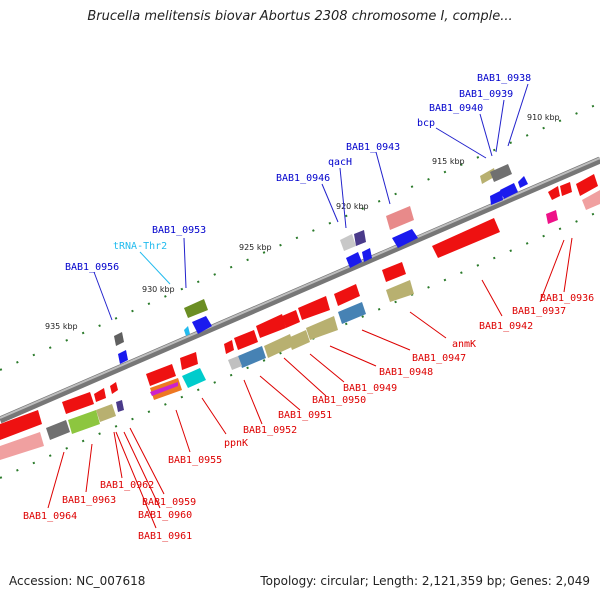 This screenshot has width=600, height=600. I want to click on tick-label-910: 910 kbp, so click(543, 117).